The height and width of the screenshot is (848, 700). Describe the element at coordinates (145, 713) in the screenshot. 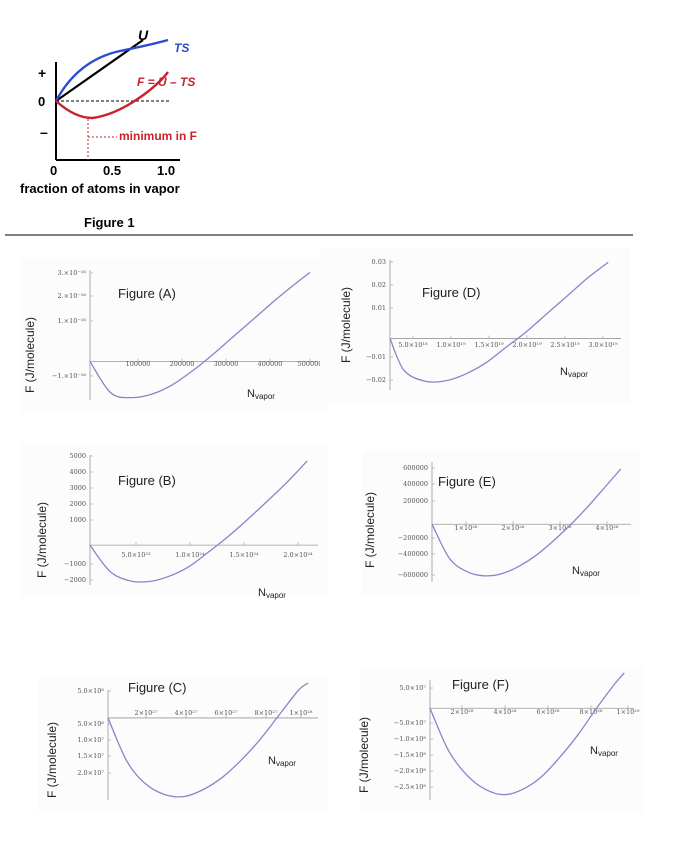

I see `x-tick-label: 2×10²⁷` at that location.